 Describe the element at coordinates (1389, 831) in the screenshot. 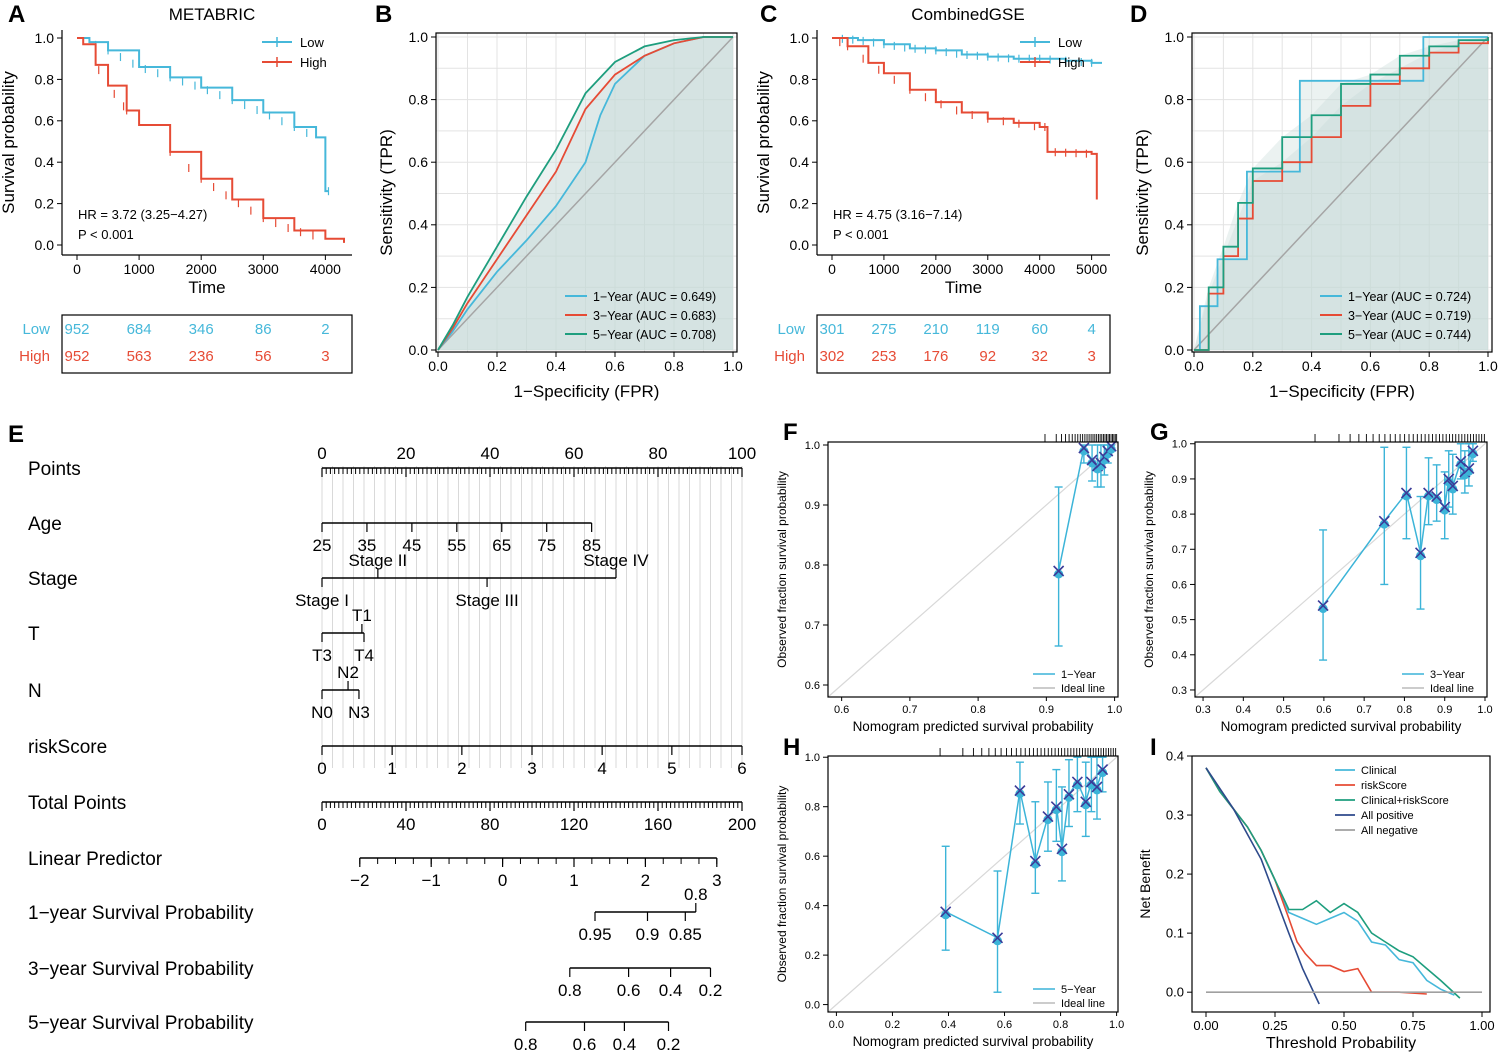

I see `legend-label-dca: All negative` at that location.